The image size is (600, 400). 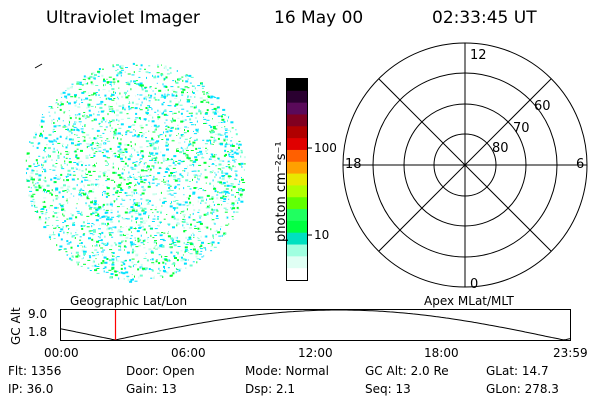 I want to click on x-tick-1800: 18:00, so click(x=441, y=353).